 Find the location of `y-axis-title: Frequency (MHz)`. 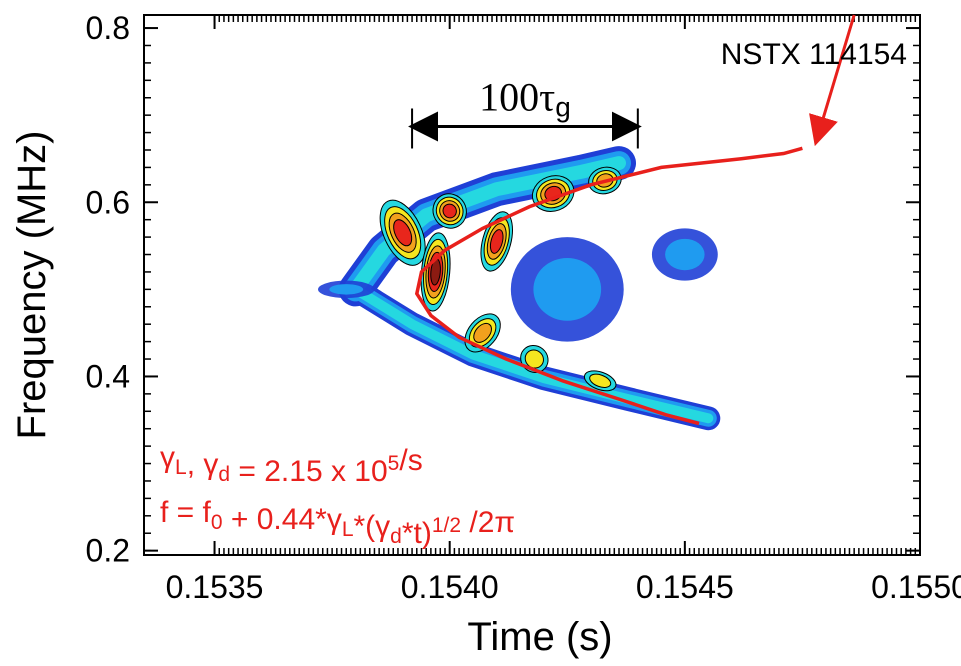

y-axis-title: Frequency (MHz) is located at coordinates (32, 285).